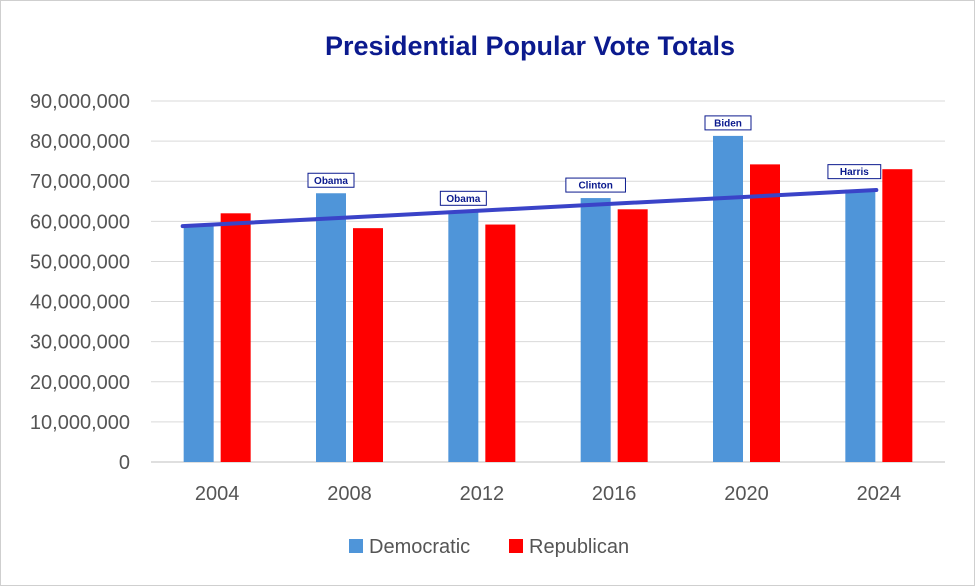 The width and height of the screenshot is (975, 587). Describe the element at coordinates (124, 463) in the screenshot. I see `y-tick-label: 0` at that location.